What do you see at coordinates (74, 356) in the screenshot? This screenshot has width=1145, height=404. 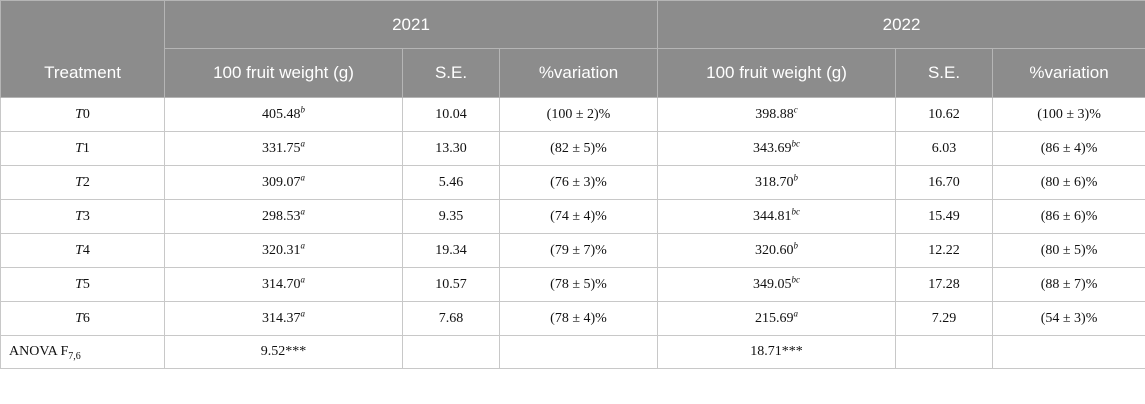 I see `anova-label-subscript: 7,6` at bounding box center [74, 356].